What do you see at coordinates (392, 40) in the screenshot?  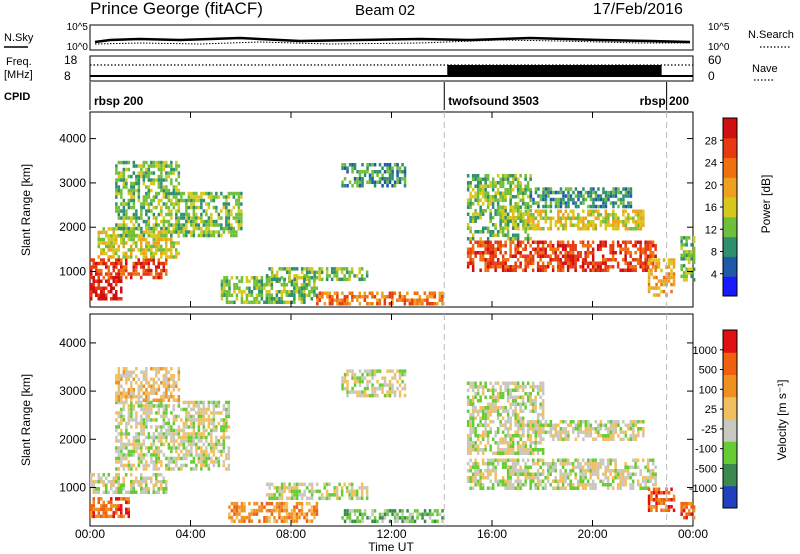 I see `nsky-trace` at bounding box center [392, 40].